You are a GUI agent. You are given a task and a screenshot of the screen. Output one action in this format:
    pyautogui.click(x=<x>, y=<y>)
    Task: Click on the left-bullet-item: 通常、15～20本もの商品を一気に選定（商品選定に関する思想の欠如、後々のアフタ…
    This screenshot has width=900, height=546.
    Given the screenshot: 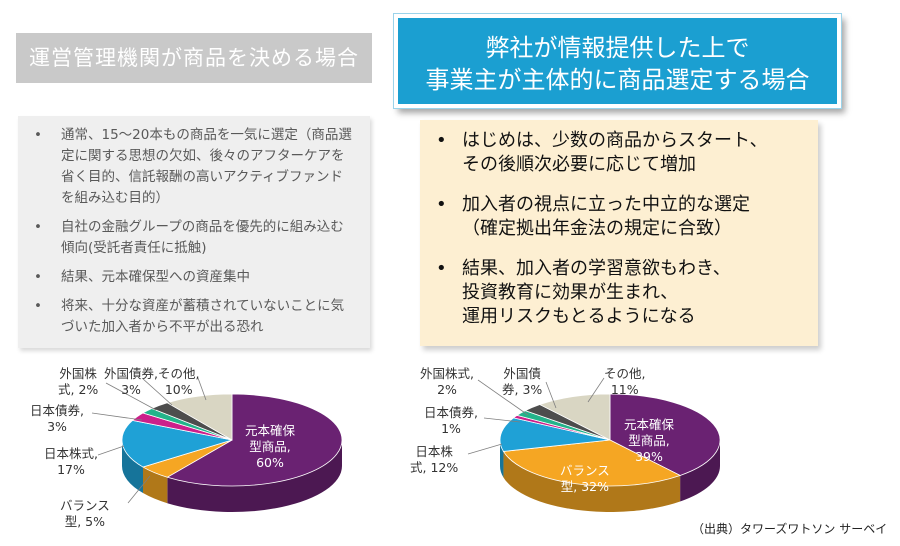 What is the action you would take?
    pyautogui.click(x=194, y=167)
    